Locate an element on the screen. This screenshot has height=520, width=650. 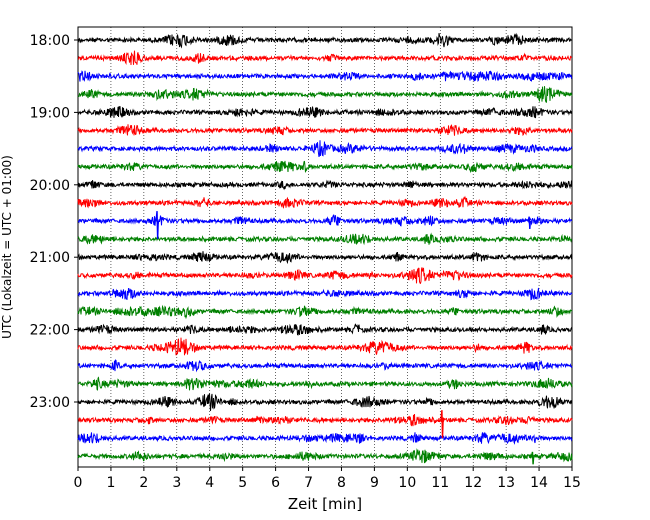
x-tick-label: 14 is located at coordinates (539, 483).